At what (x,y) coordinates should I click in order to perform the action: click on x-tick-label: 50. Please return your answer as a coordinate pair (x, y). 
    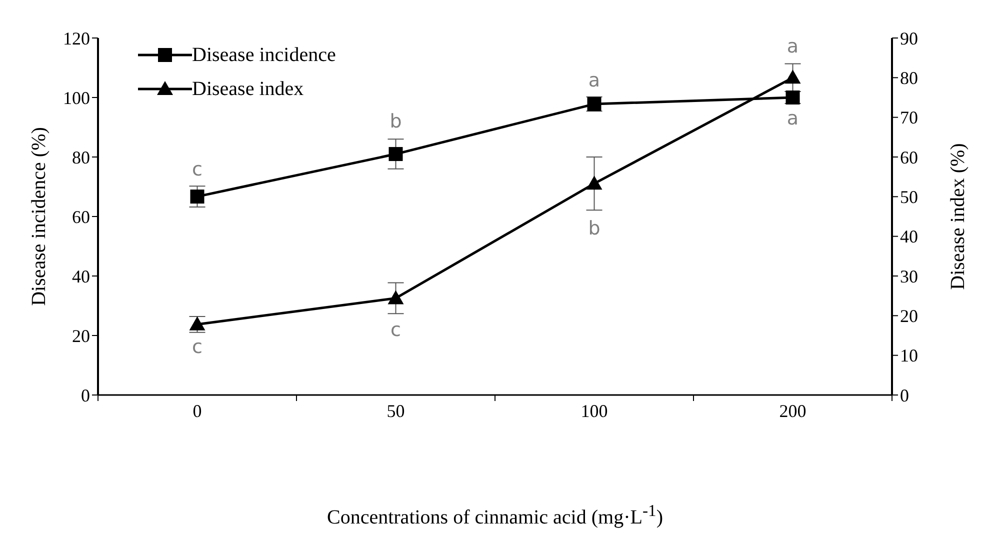
    Looking at the image, I should click on (395, 411).